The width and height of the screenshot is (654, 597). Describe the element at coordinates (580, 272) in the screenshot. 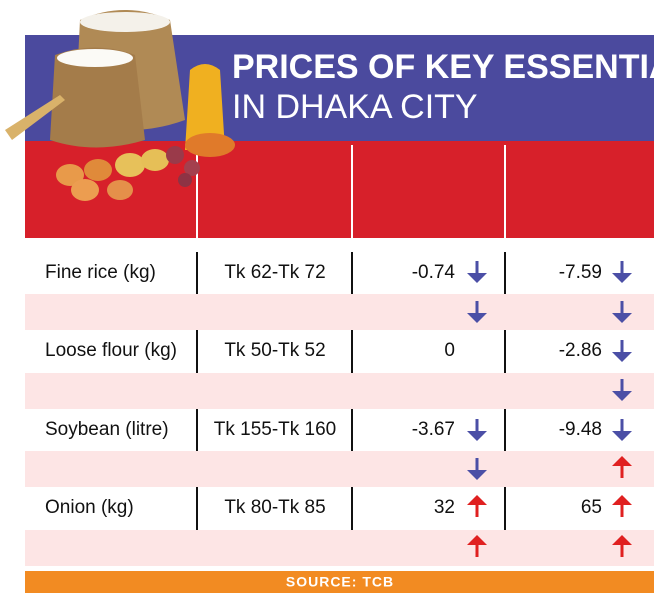

I see `table-cell: -7.59` at that location.